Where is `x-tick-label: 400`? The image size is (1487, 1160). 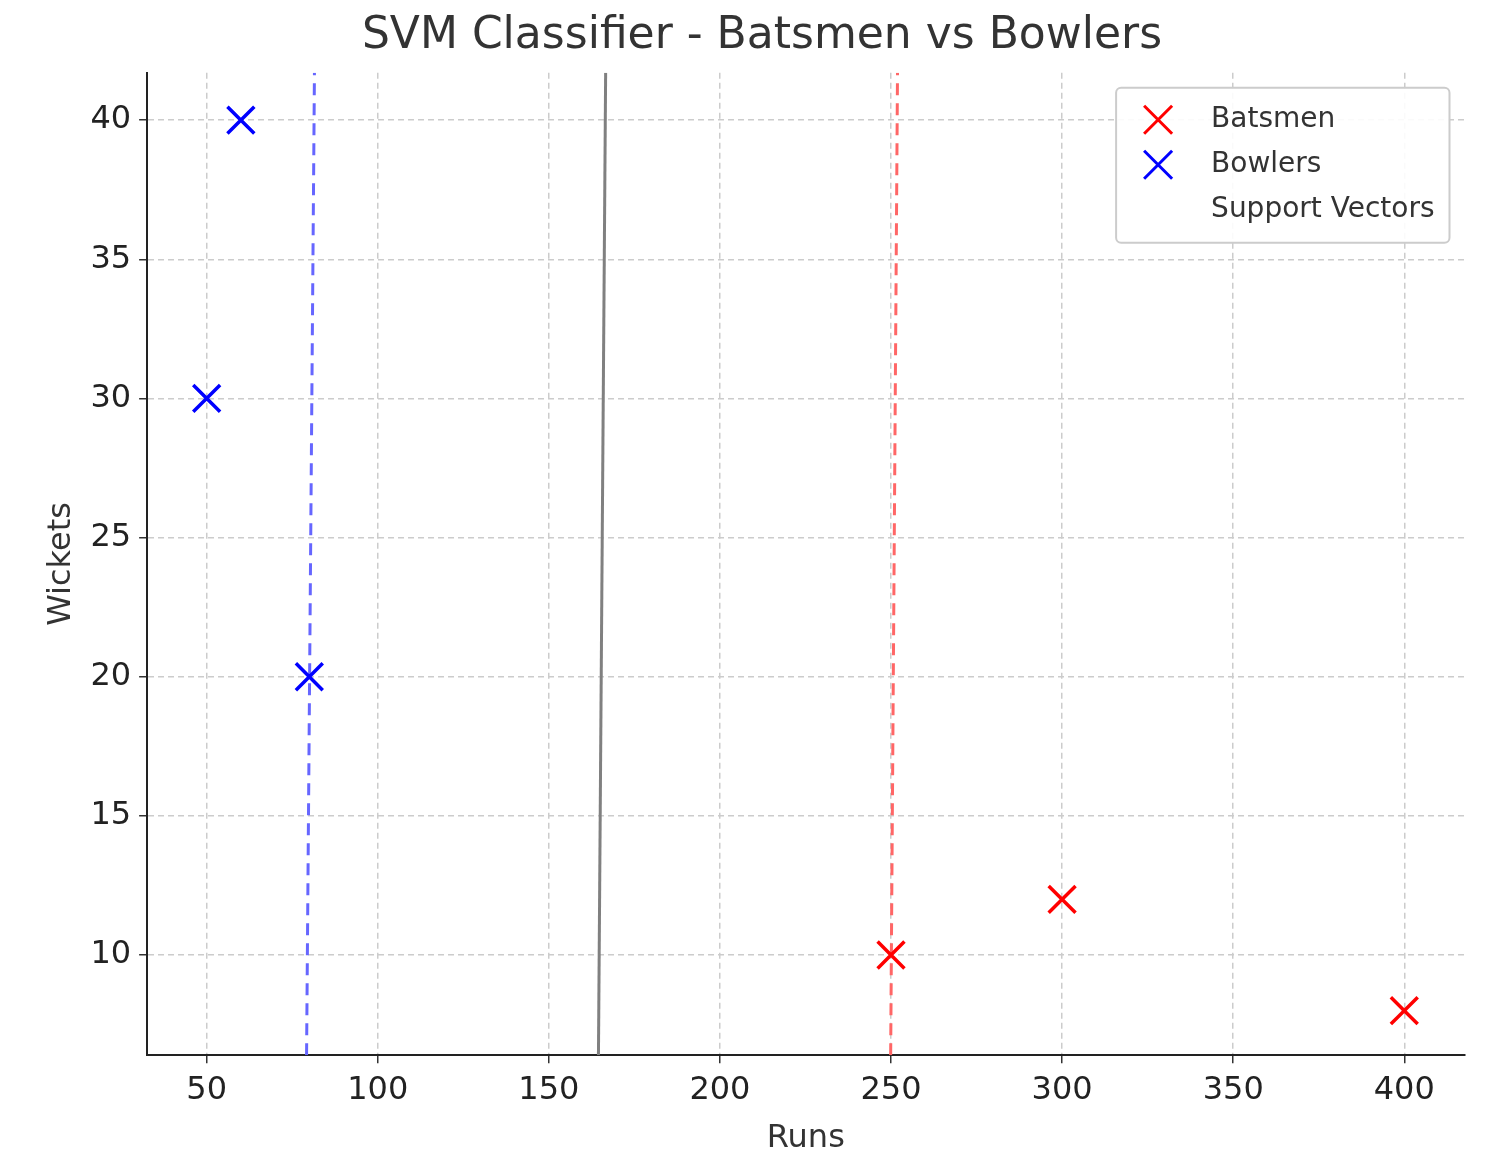
x-tick-label: 400 is located at coordinates (1404, 1087).